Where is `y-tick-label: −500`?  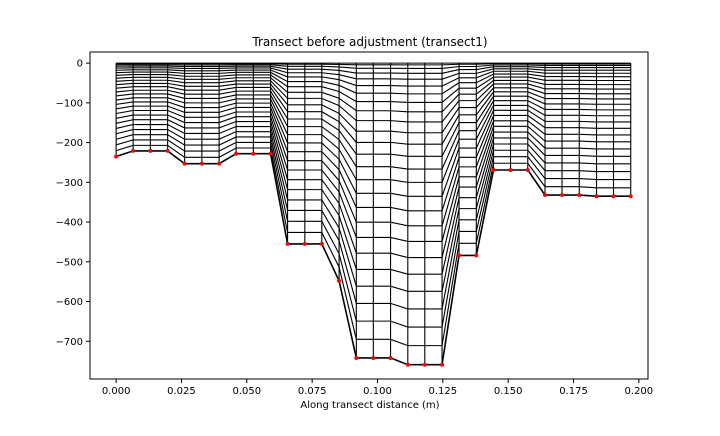 y-tick-label: −500 is located at coordinates (69, 262).